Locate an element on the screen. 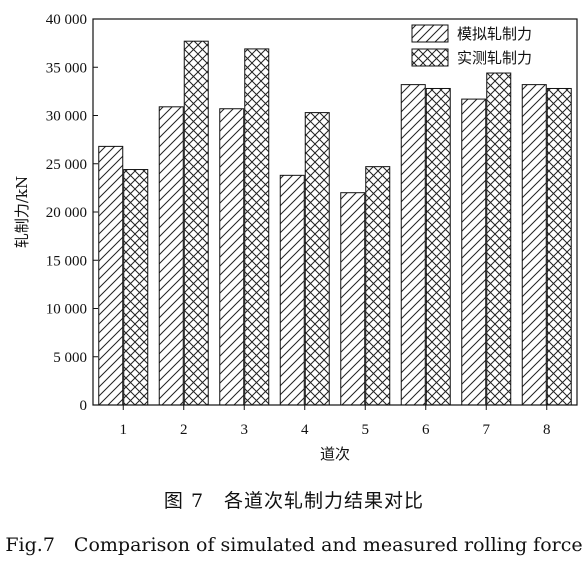 This screenshot has width=588, height=562. x-tick-label: 3 is located at coordinates (245, 430).